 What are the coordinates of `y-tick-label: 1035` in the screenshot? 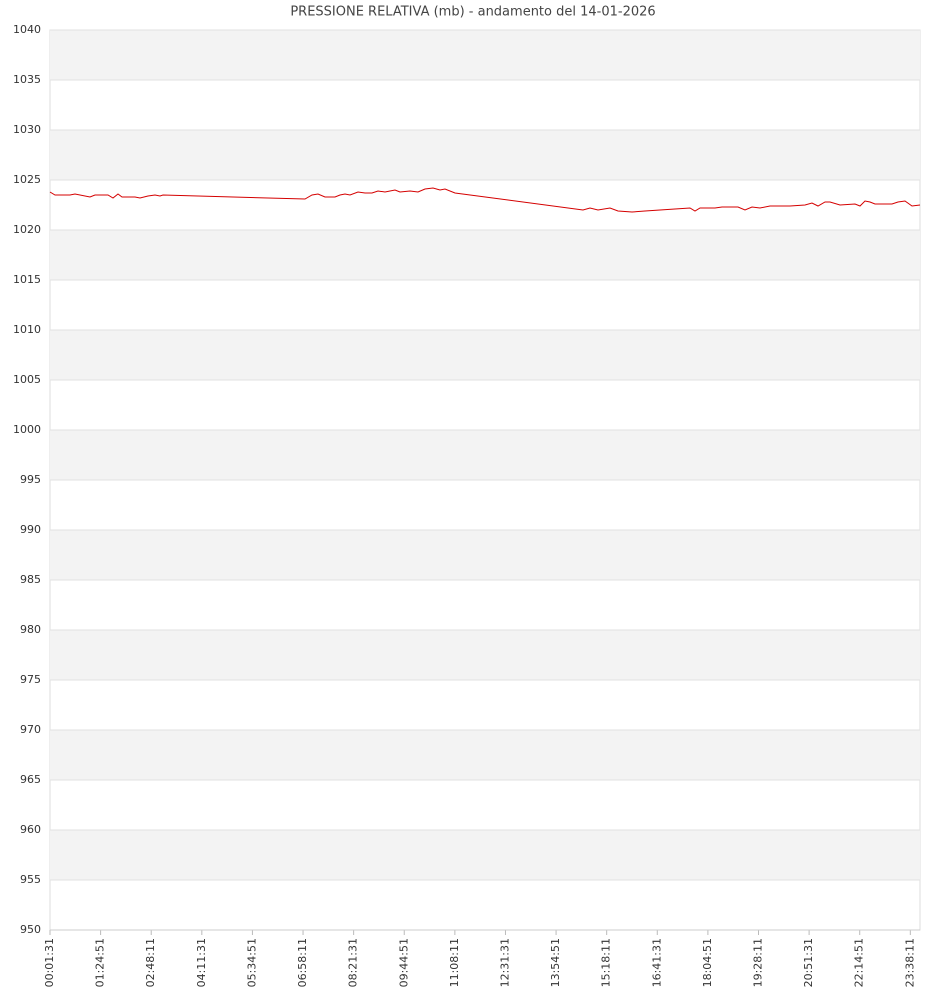 It's located at (27, 79).